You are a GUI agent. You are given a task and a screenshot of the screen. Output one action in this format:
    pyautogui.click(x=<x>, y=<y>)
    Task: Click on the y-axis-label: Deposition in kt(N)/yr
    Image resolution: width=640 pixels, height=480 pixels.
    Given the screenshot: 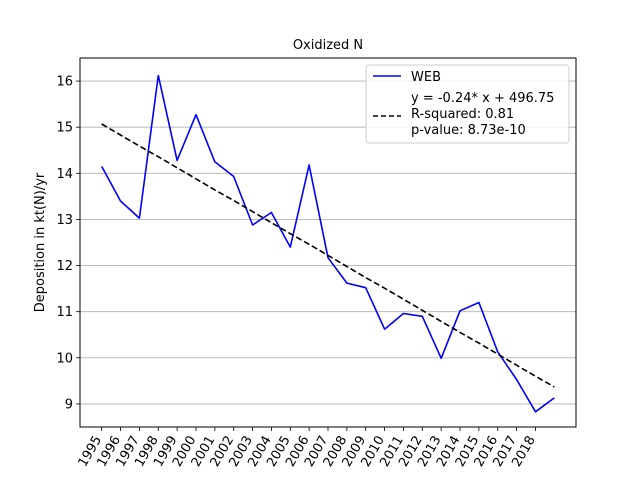 What is the action you would take?
    pyautogui.click(x=40, y=242)
    